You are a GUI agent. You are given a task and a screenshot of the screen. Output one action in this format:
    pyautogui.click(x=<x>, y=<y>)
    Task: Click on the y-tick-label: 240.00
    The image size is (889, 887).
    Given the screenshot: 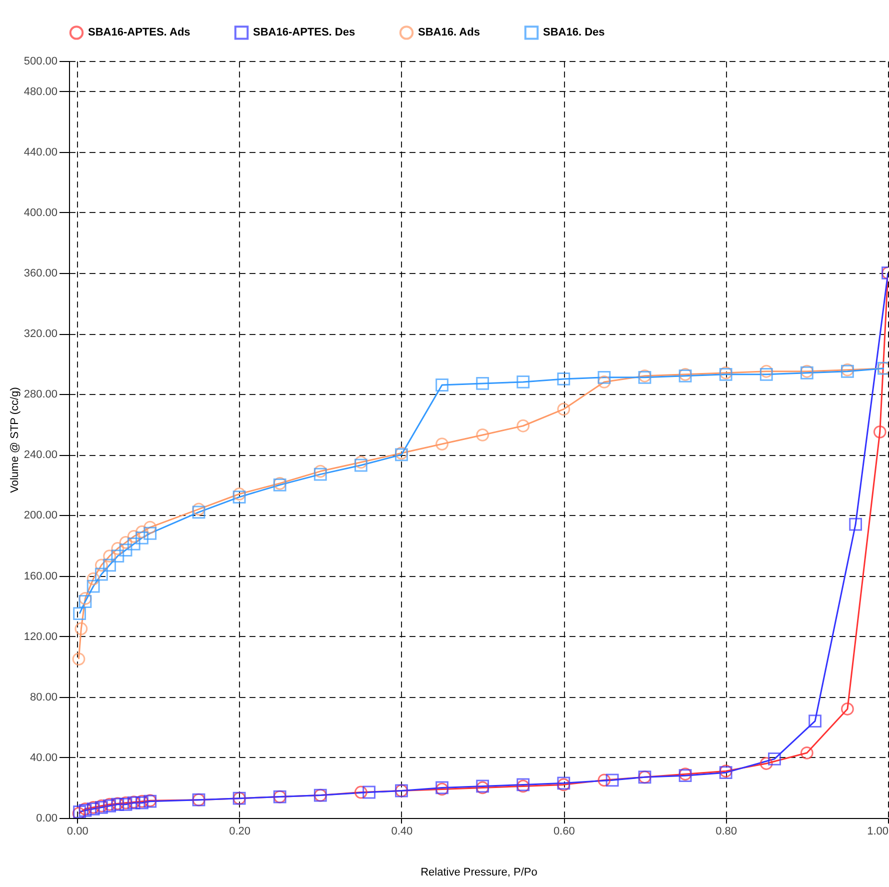 What is the action you would take?
    pyautogui.click(x=41, y=455)
    